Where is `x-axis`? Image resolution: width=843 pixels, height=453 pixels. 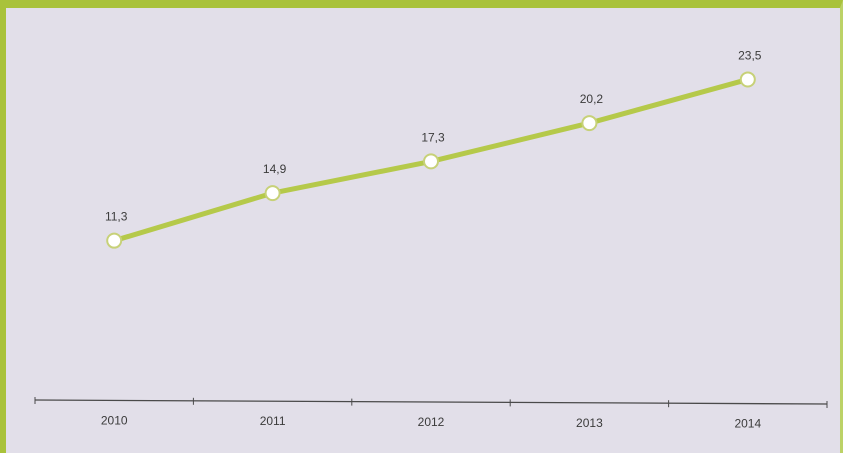
x-axis is located at coordinates (431, 402).